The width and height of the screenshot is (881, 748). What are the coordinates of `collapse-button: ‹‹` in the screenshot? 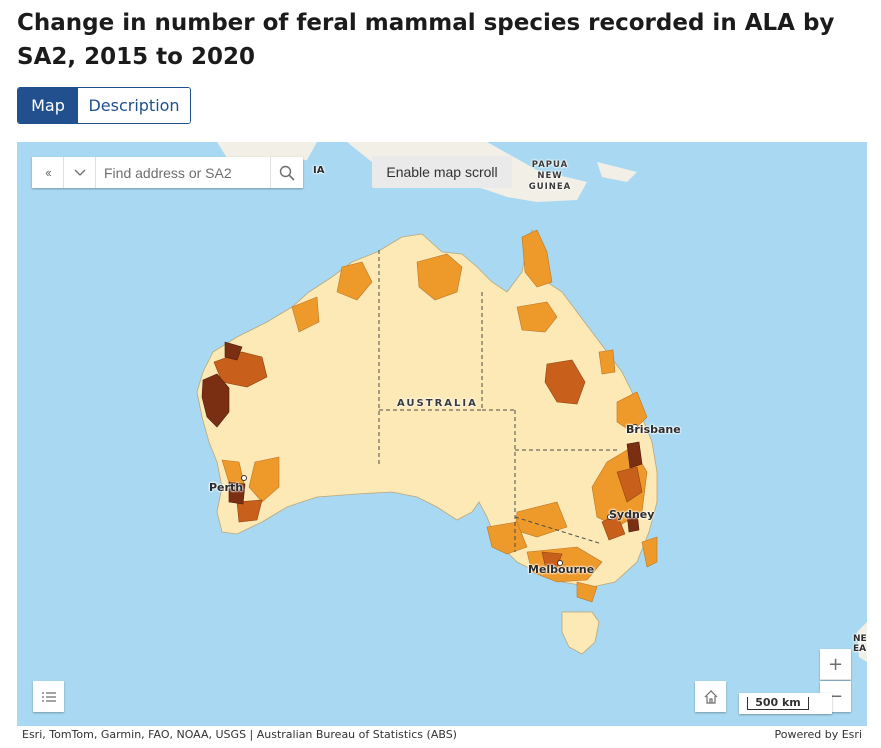 It's located at (48, 172).